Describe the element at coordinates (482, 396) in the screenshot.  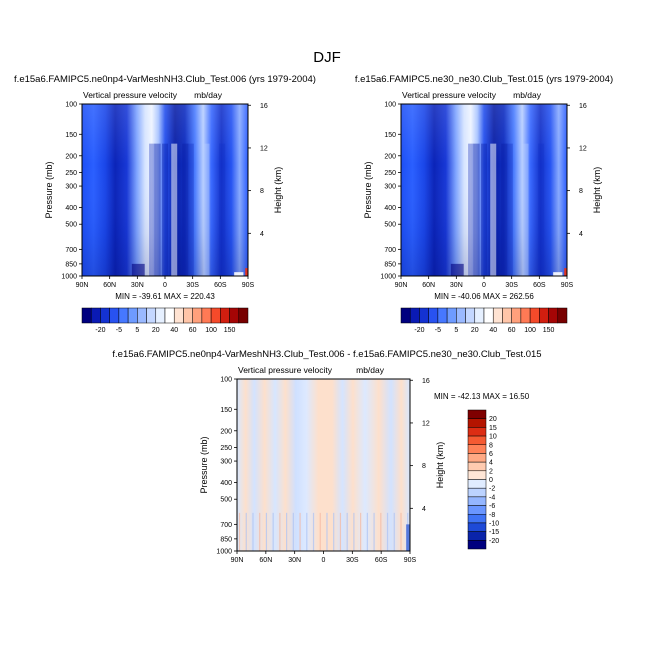
I see `min-max-label: MIN = -42.13 MAX = 16.50` at that location.